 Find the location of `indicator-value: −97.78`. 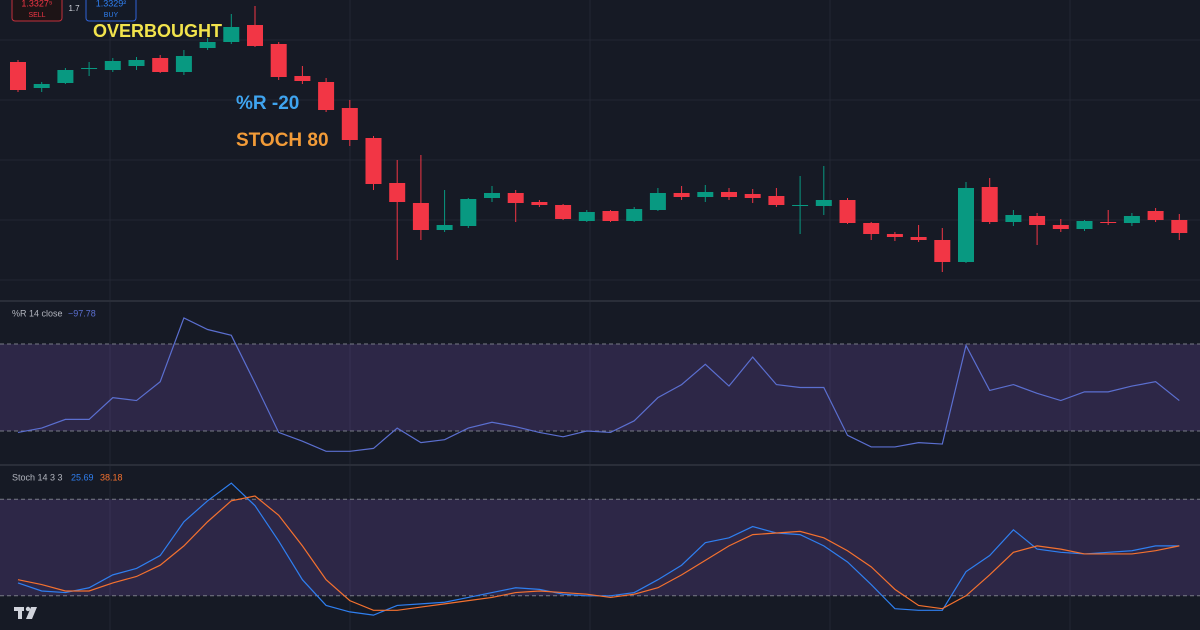

indicator-value: −97.78 is located at coordinates (82, 313).